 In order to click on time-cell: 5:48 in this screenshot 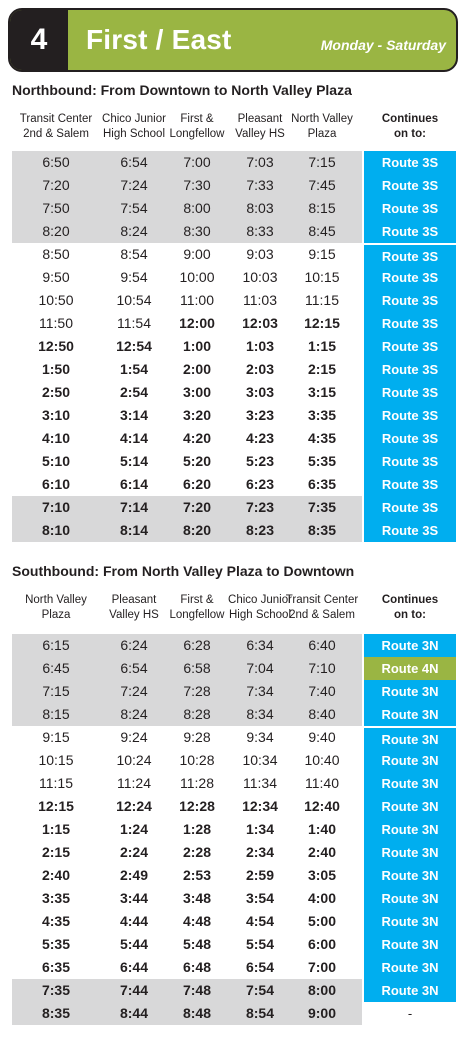, I will do `click(197, 944)`.